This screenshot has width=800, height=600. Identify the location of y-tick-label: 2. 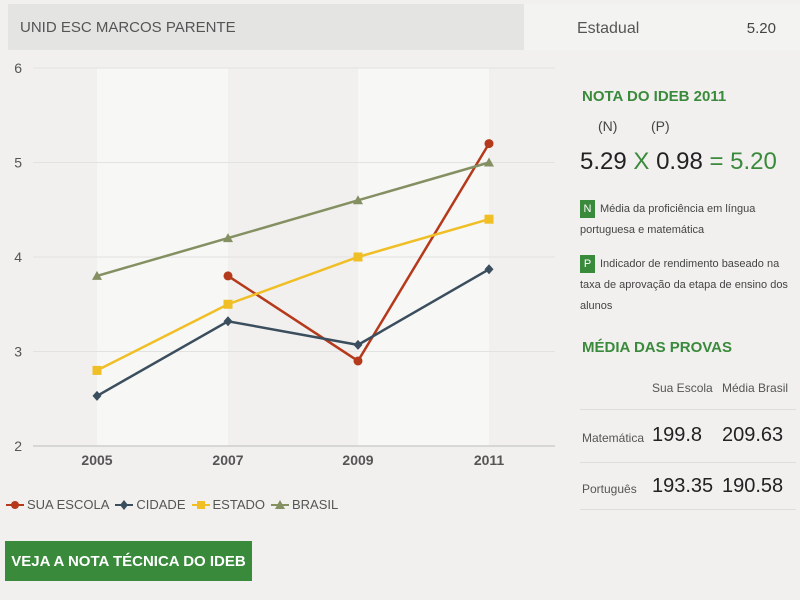
(18, 446).